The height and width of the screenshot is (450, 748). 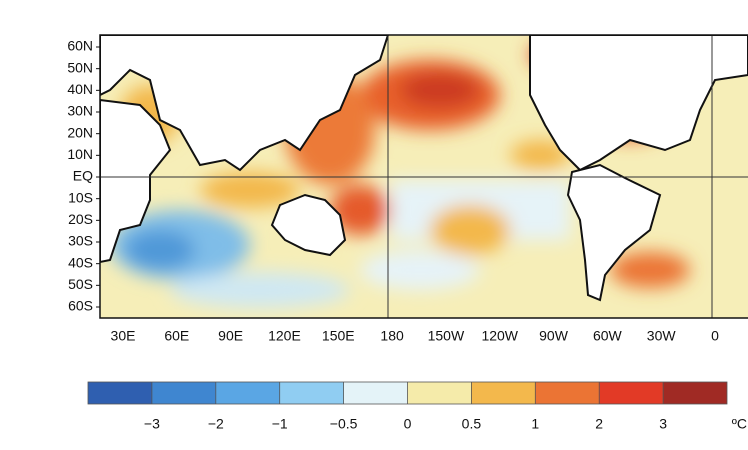 I want to click on lon-label: 30E, so click(x=123, y=336).